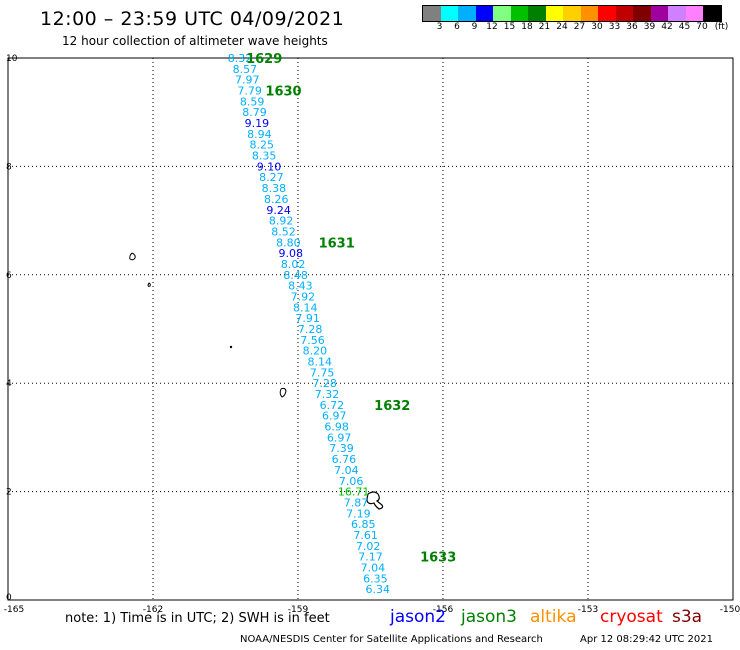 The width and height of the screenshot is (740, 650). What do you see at coordinates (288, 242) in the screenshot?
I see `wave-height-label: 8.80` at bounding box center [288, 242].